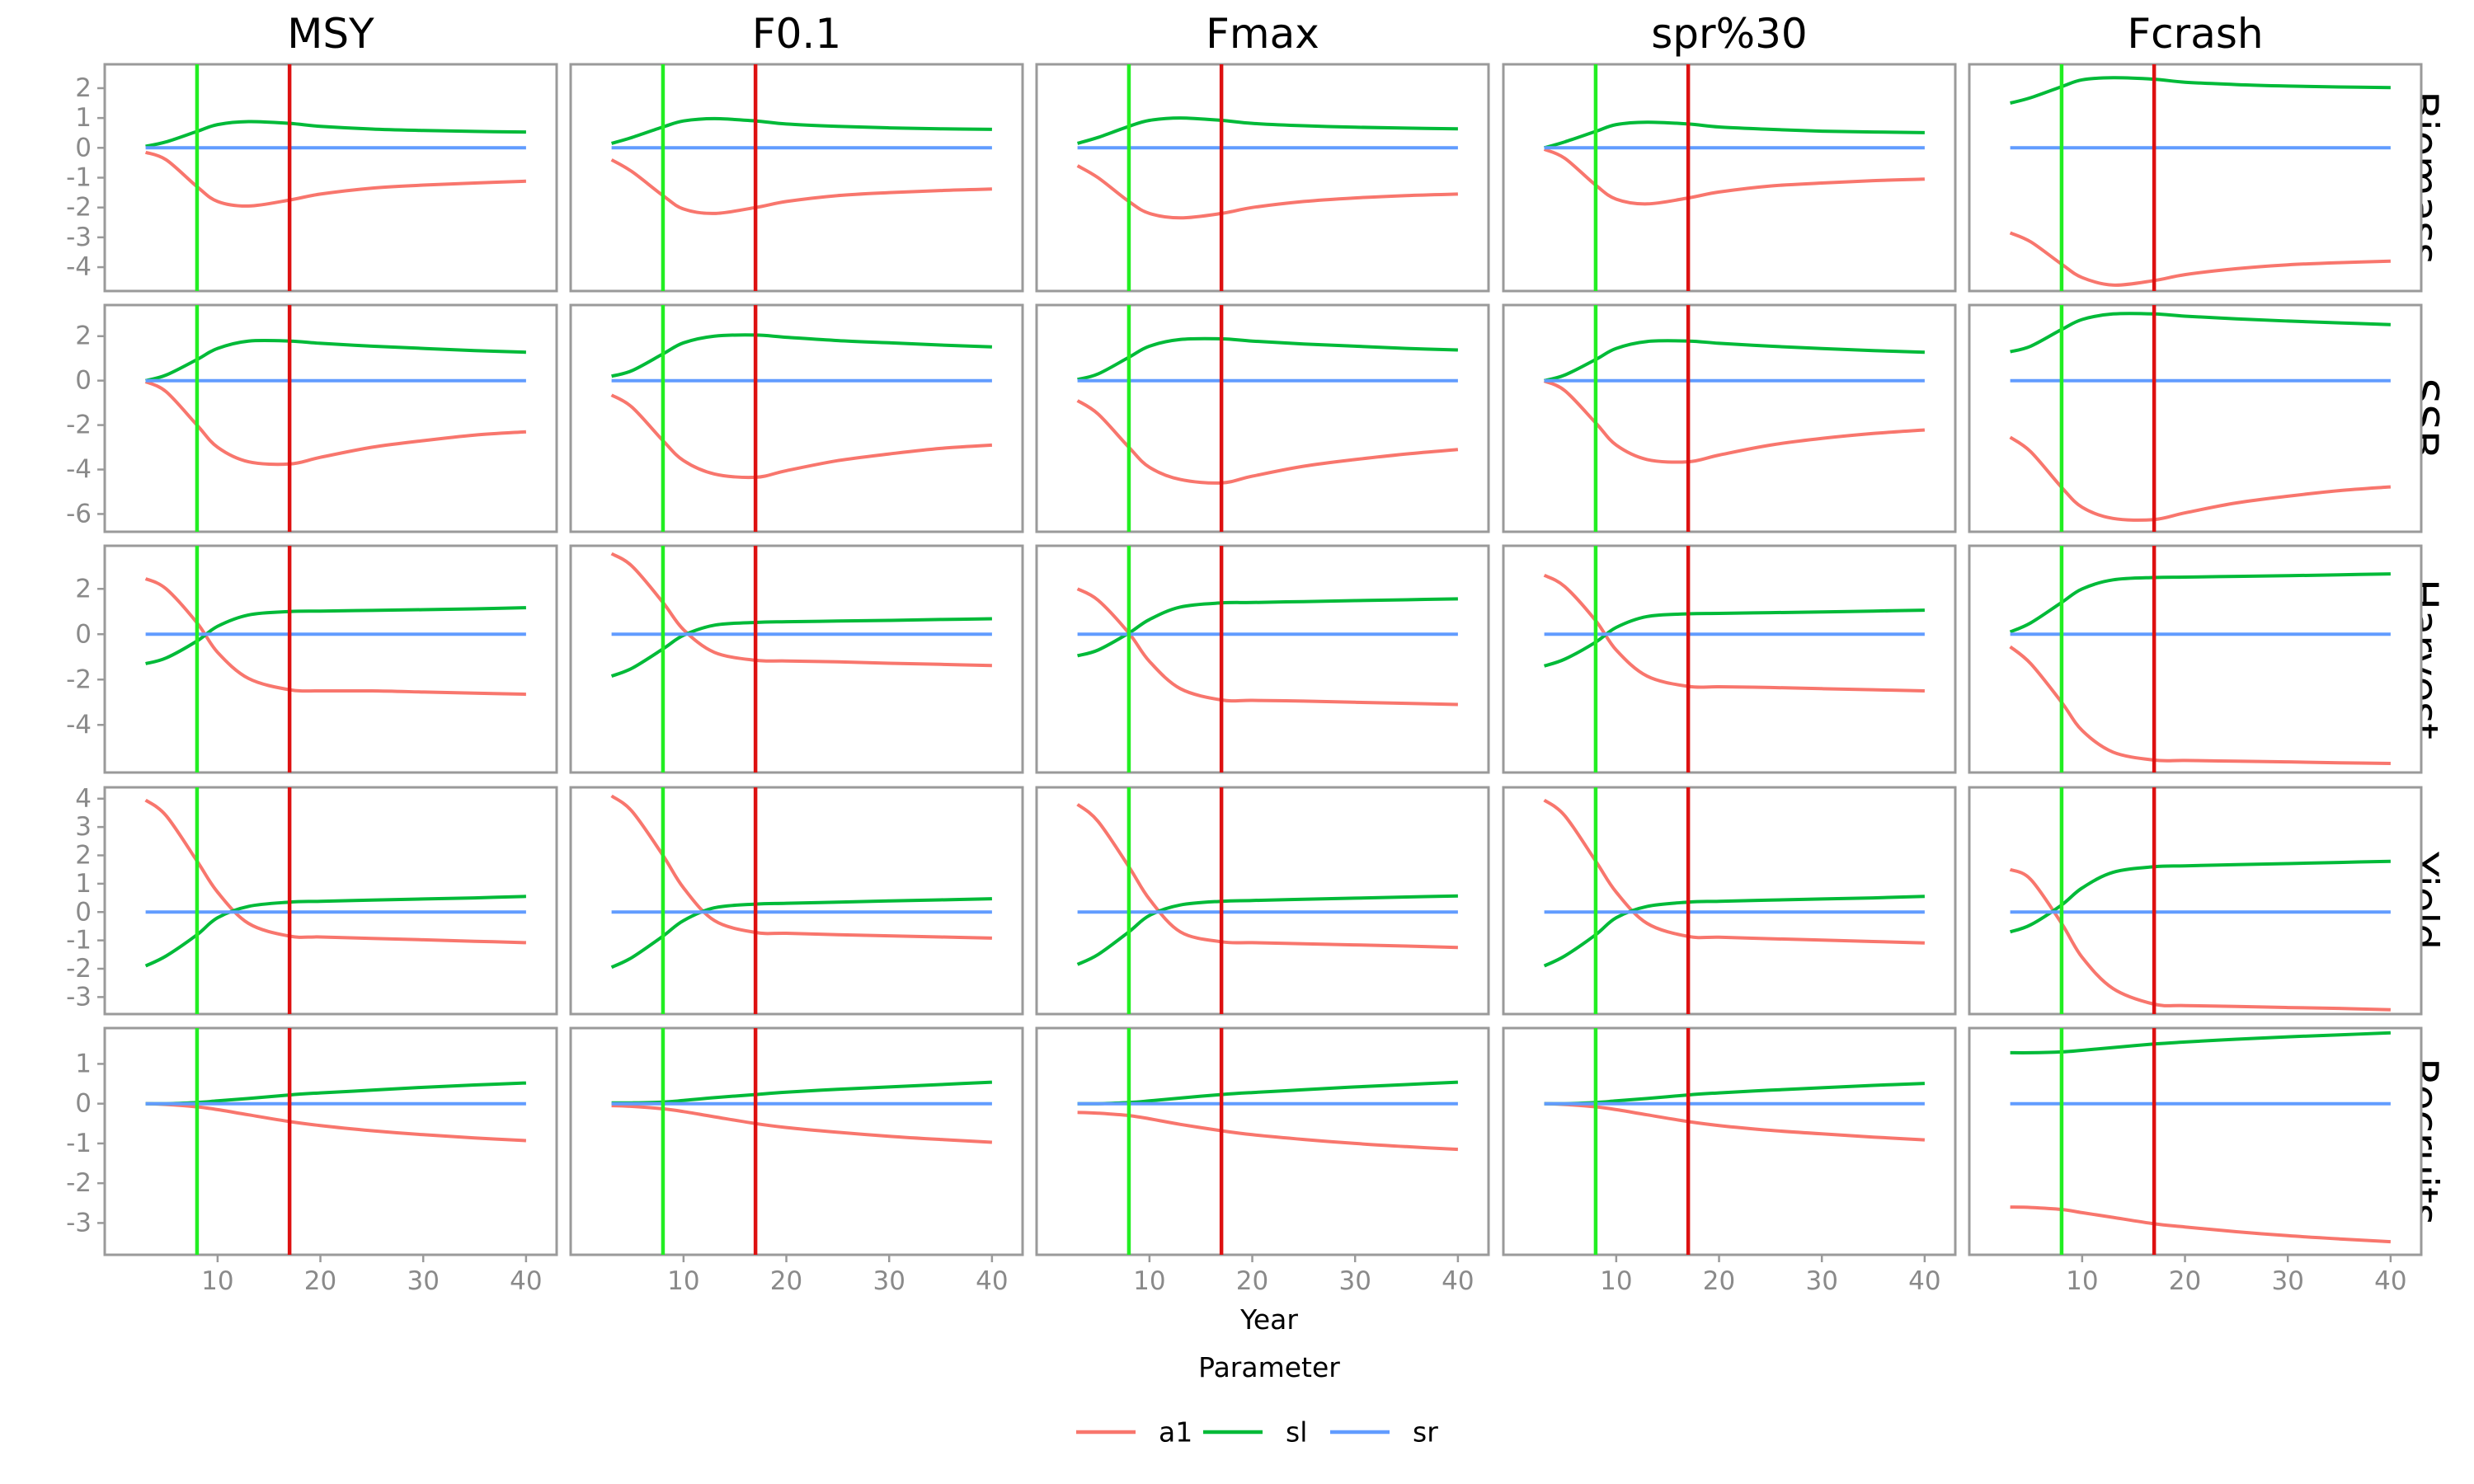 This screenshot has height=1484, width=2474. I want to click on panel-recruits-fmax, so click(1262, 1141).